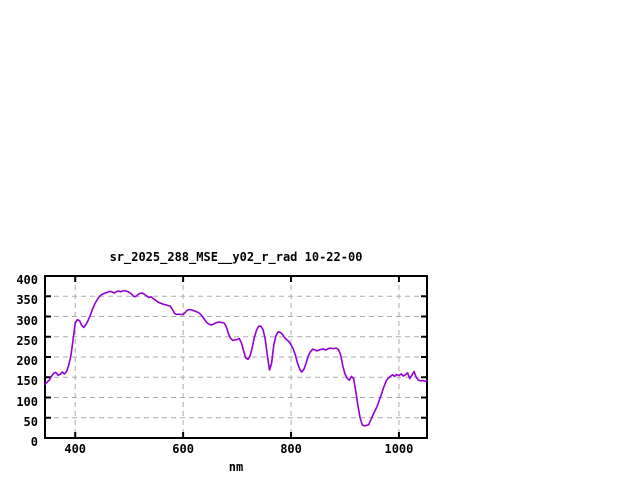 This screenshot has width=640, height=480. Describe the element at coordinates (27, 401) in the screenshot. I see `y-tick-label: 100` at that location.